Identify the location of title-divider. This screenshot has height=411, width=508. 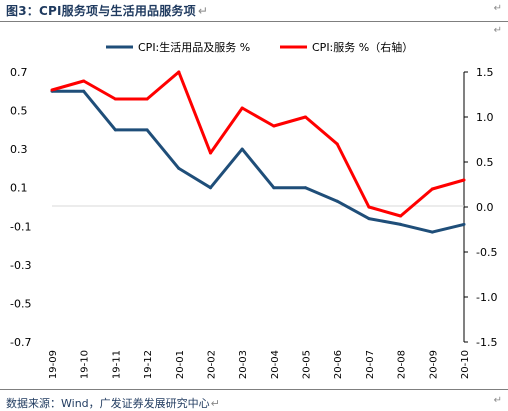
(254, 21).